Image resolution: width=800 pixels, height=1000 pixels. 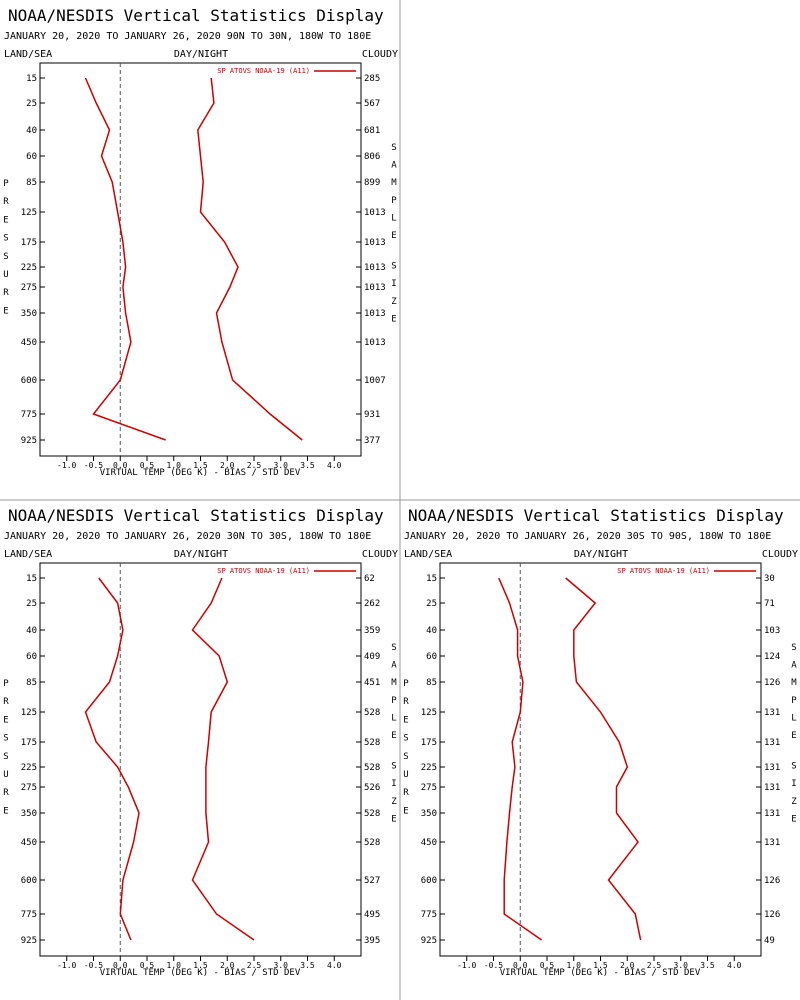 What do you see at coordinates (372, 104) in the screenshot?
I see `sample-size-label: 567` at bounding box center [372, 104].